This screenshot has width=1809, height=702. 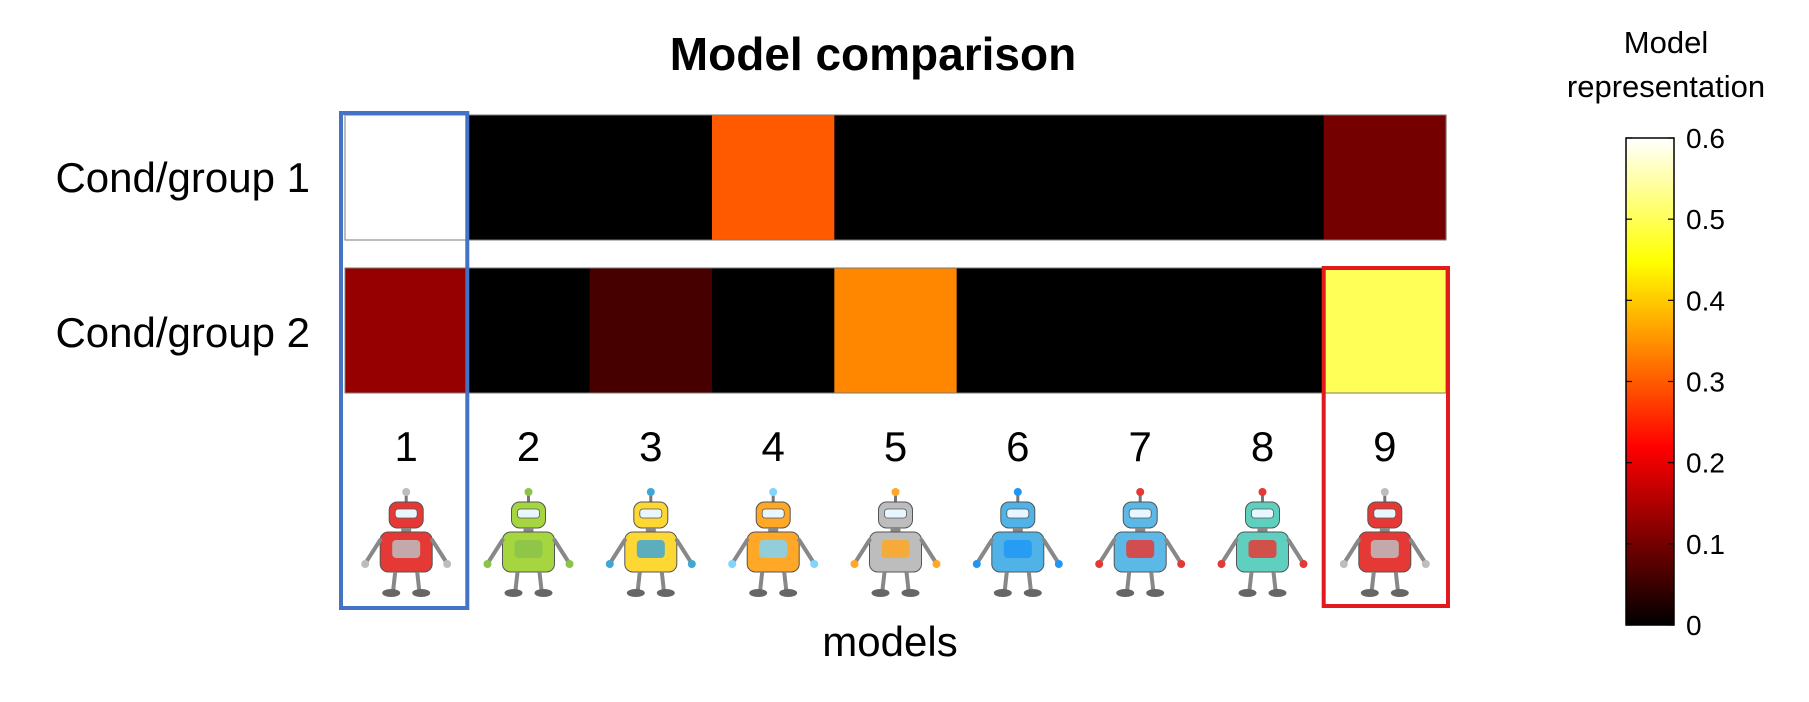 I want to click on row-label-1: Cond/group 1, so click(x=182, y=177).